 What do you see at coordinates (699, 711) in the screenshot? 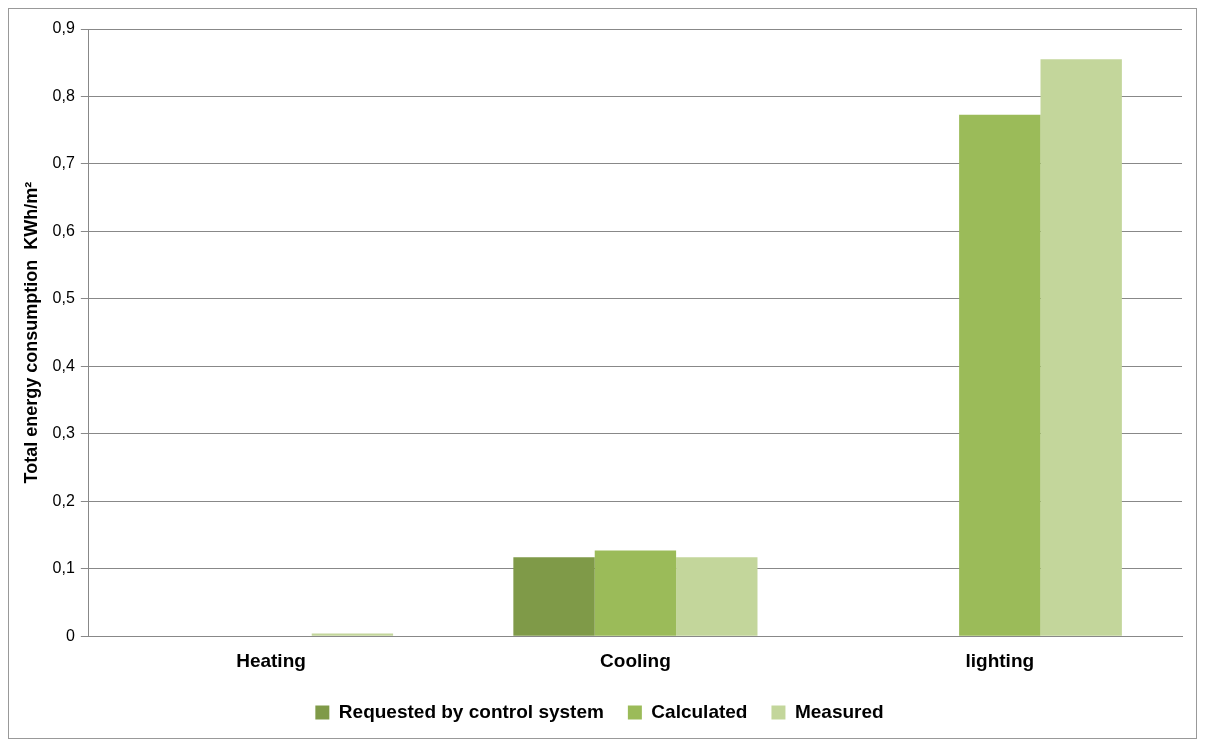
I see `legend-label: Calculated` at bounding box center [699, 711].